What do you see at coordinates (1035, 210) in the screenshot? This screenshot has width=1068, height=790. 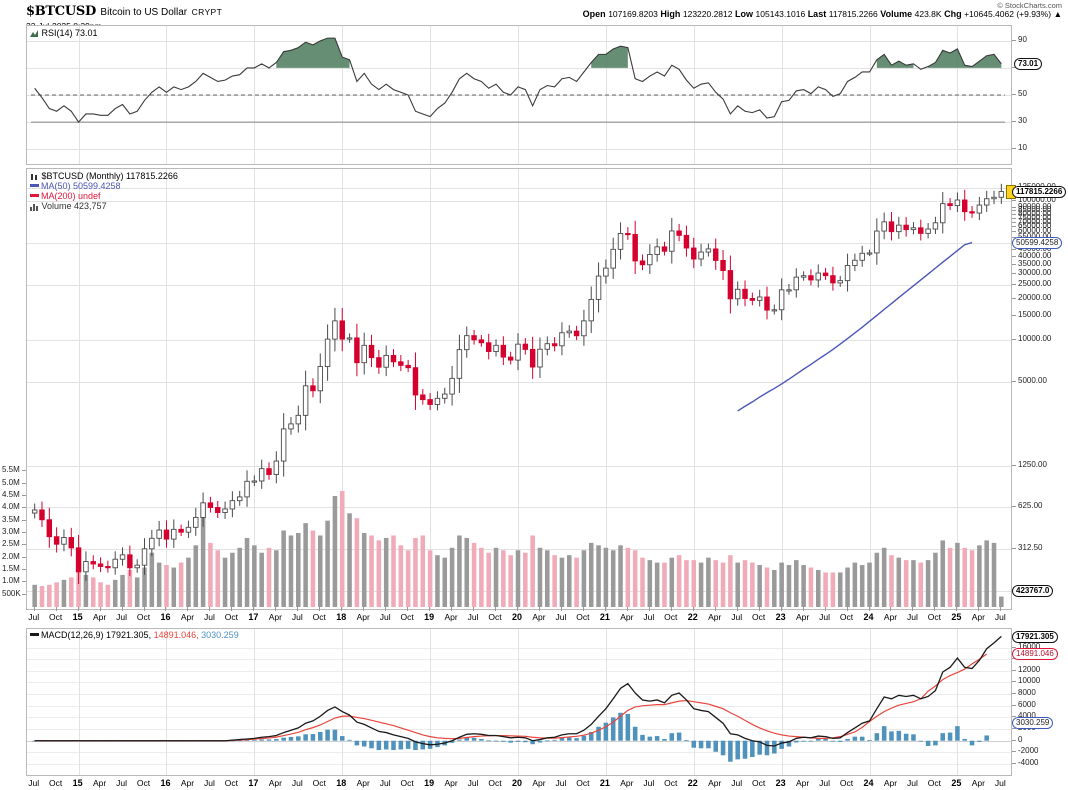 I see `price-axis-label: 85000.00` at bounding box center [1035, 210].